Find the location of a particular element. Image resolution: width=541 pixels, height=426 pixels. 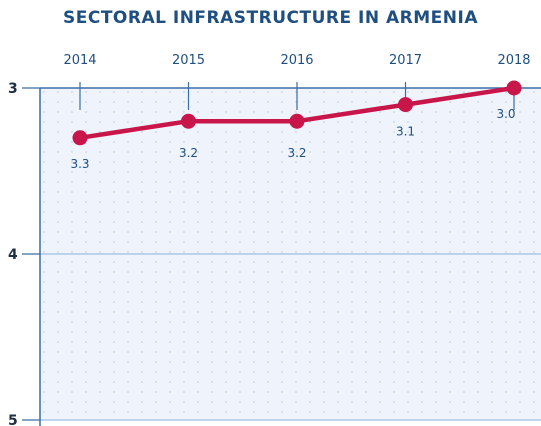

y-tick-label: 3 is located at coordinates (13, 89).